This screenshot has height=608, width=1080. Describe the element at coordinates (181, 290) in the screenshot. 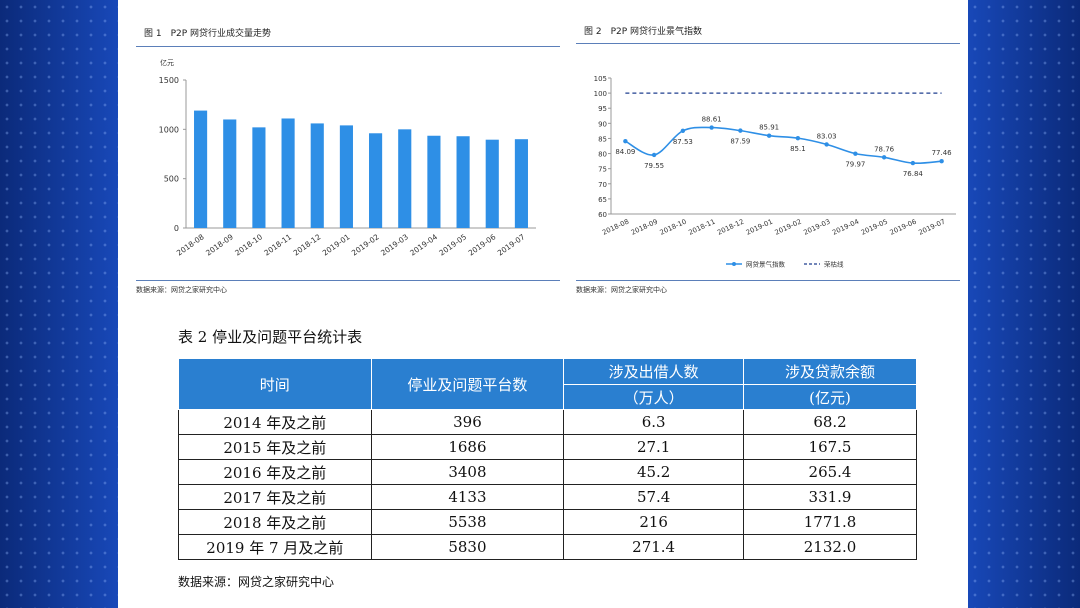

I see `figure1-source: 数据来源：网贷之家研究中心` at that location.